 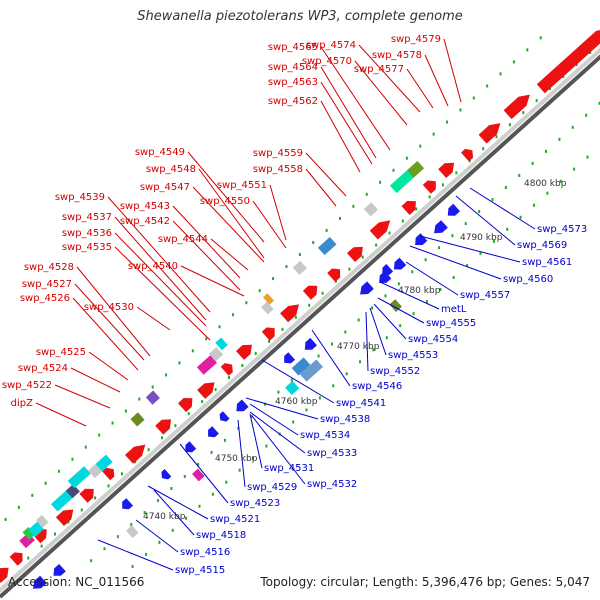 I want to click on forward-gene-label: swp_4526, so click(x=45, y=298).